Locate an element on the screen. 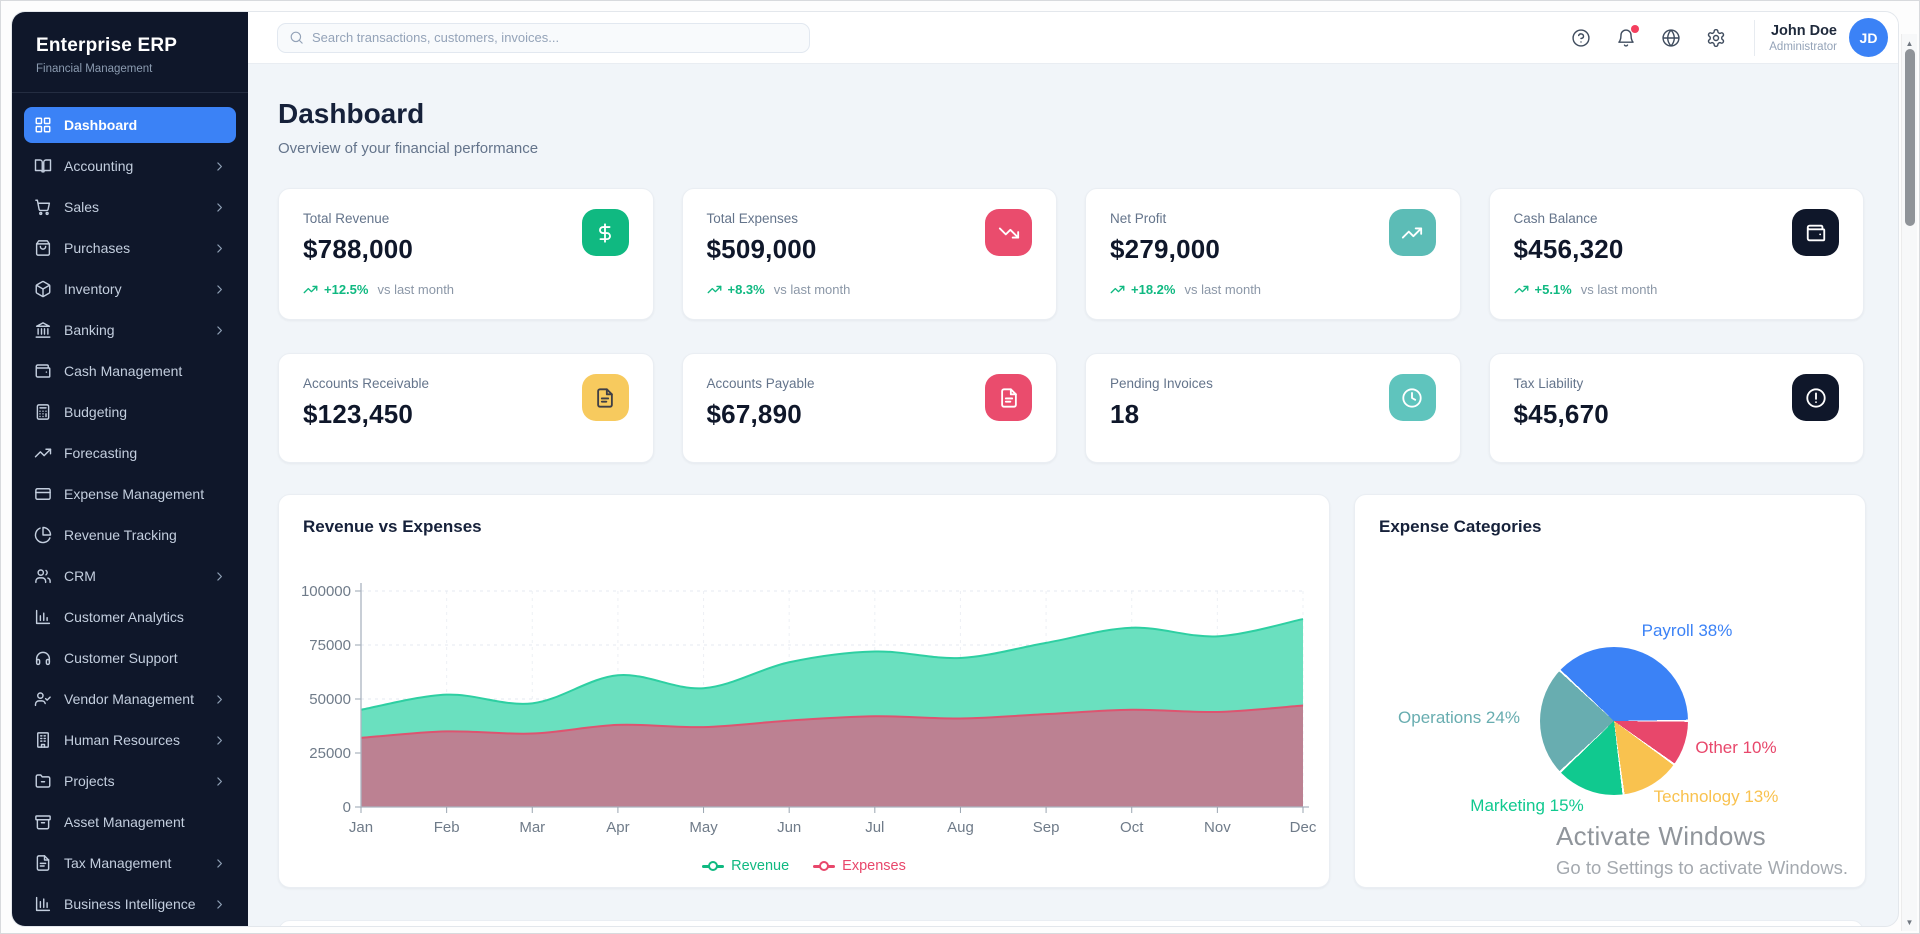 This screenshot has height=934, width=1920. pie-label-technology: Technology 13% is located at coordinates (1716, 796).